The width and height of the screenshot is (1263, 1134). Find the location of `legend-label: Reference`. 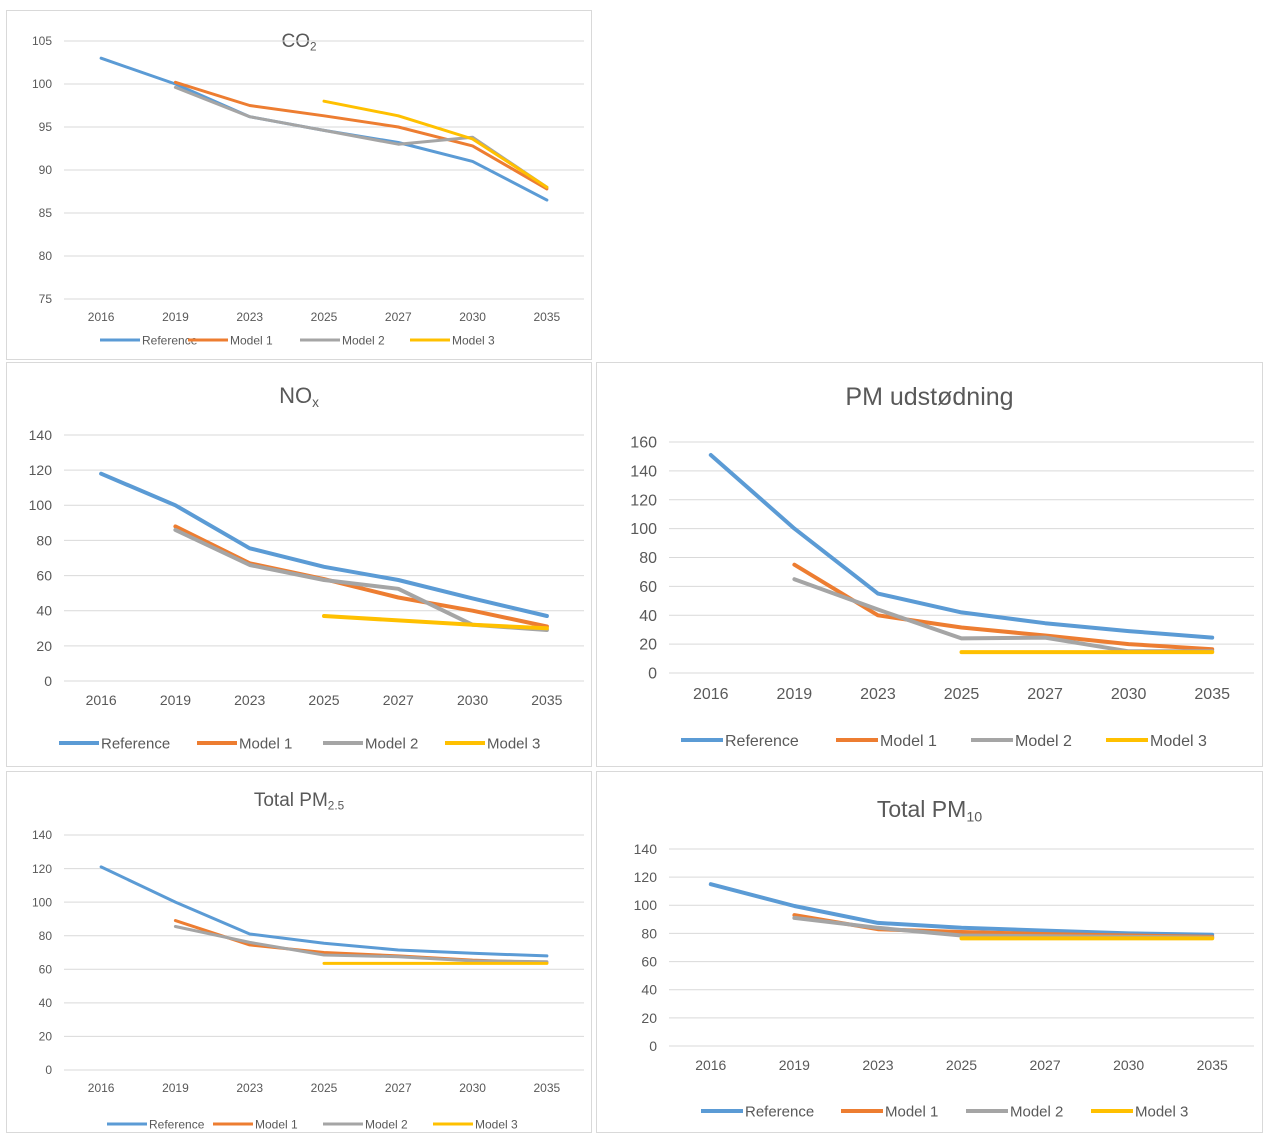

legend-label: Reference is located at coordinates (762, 741).